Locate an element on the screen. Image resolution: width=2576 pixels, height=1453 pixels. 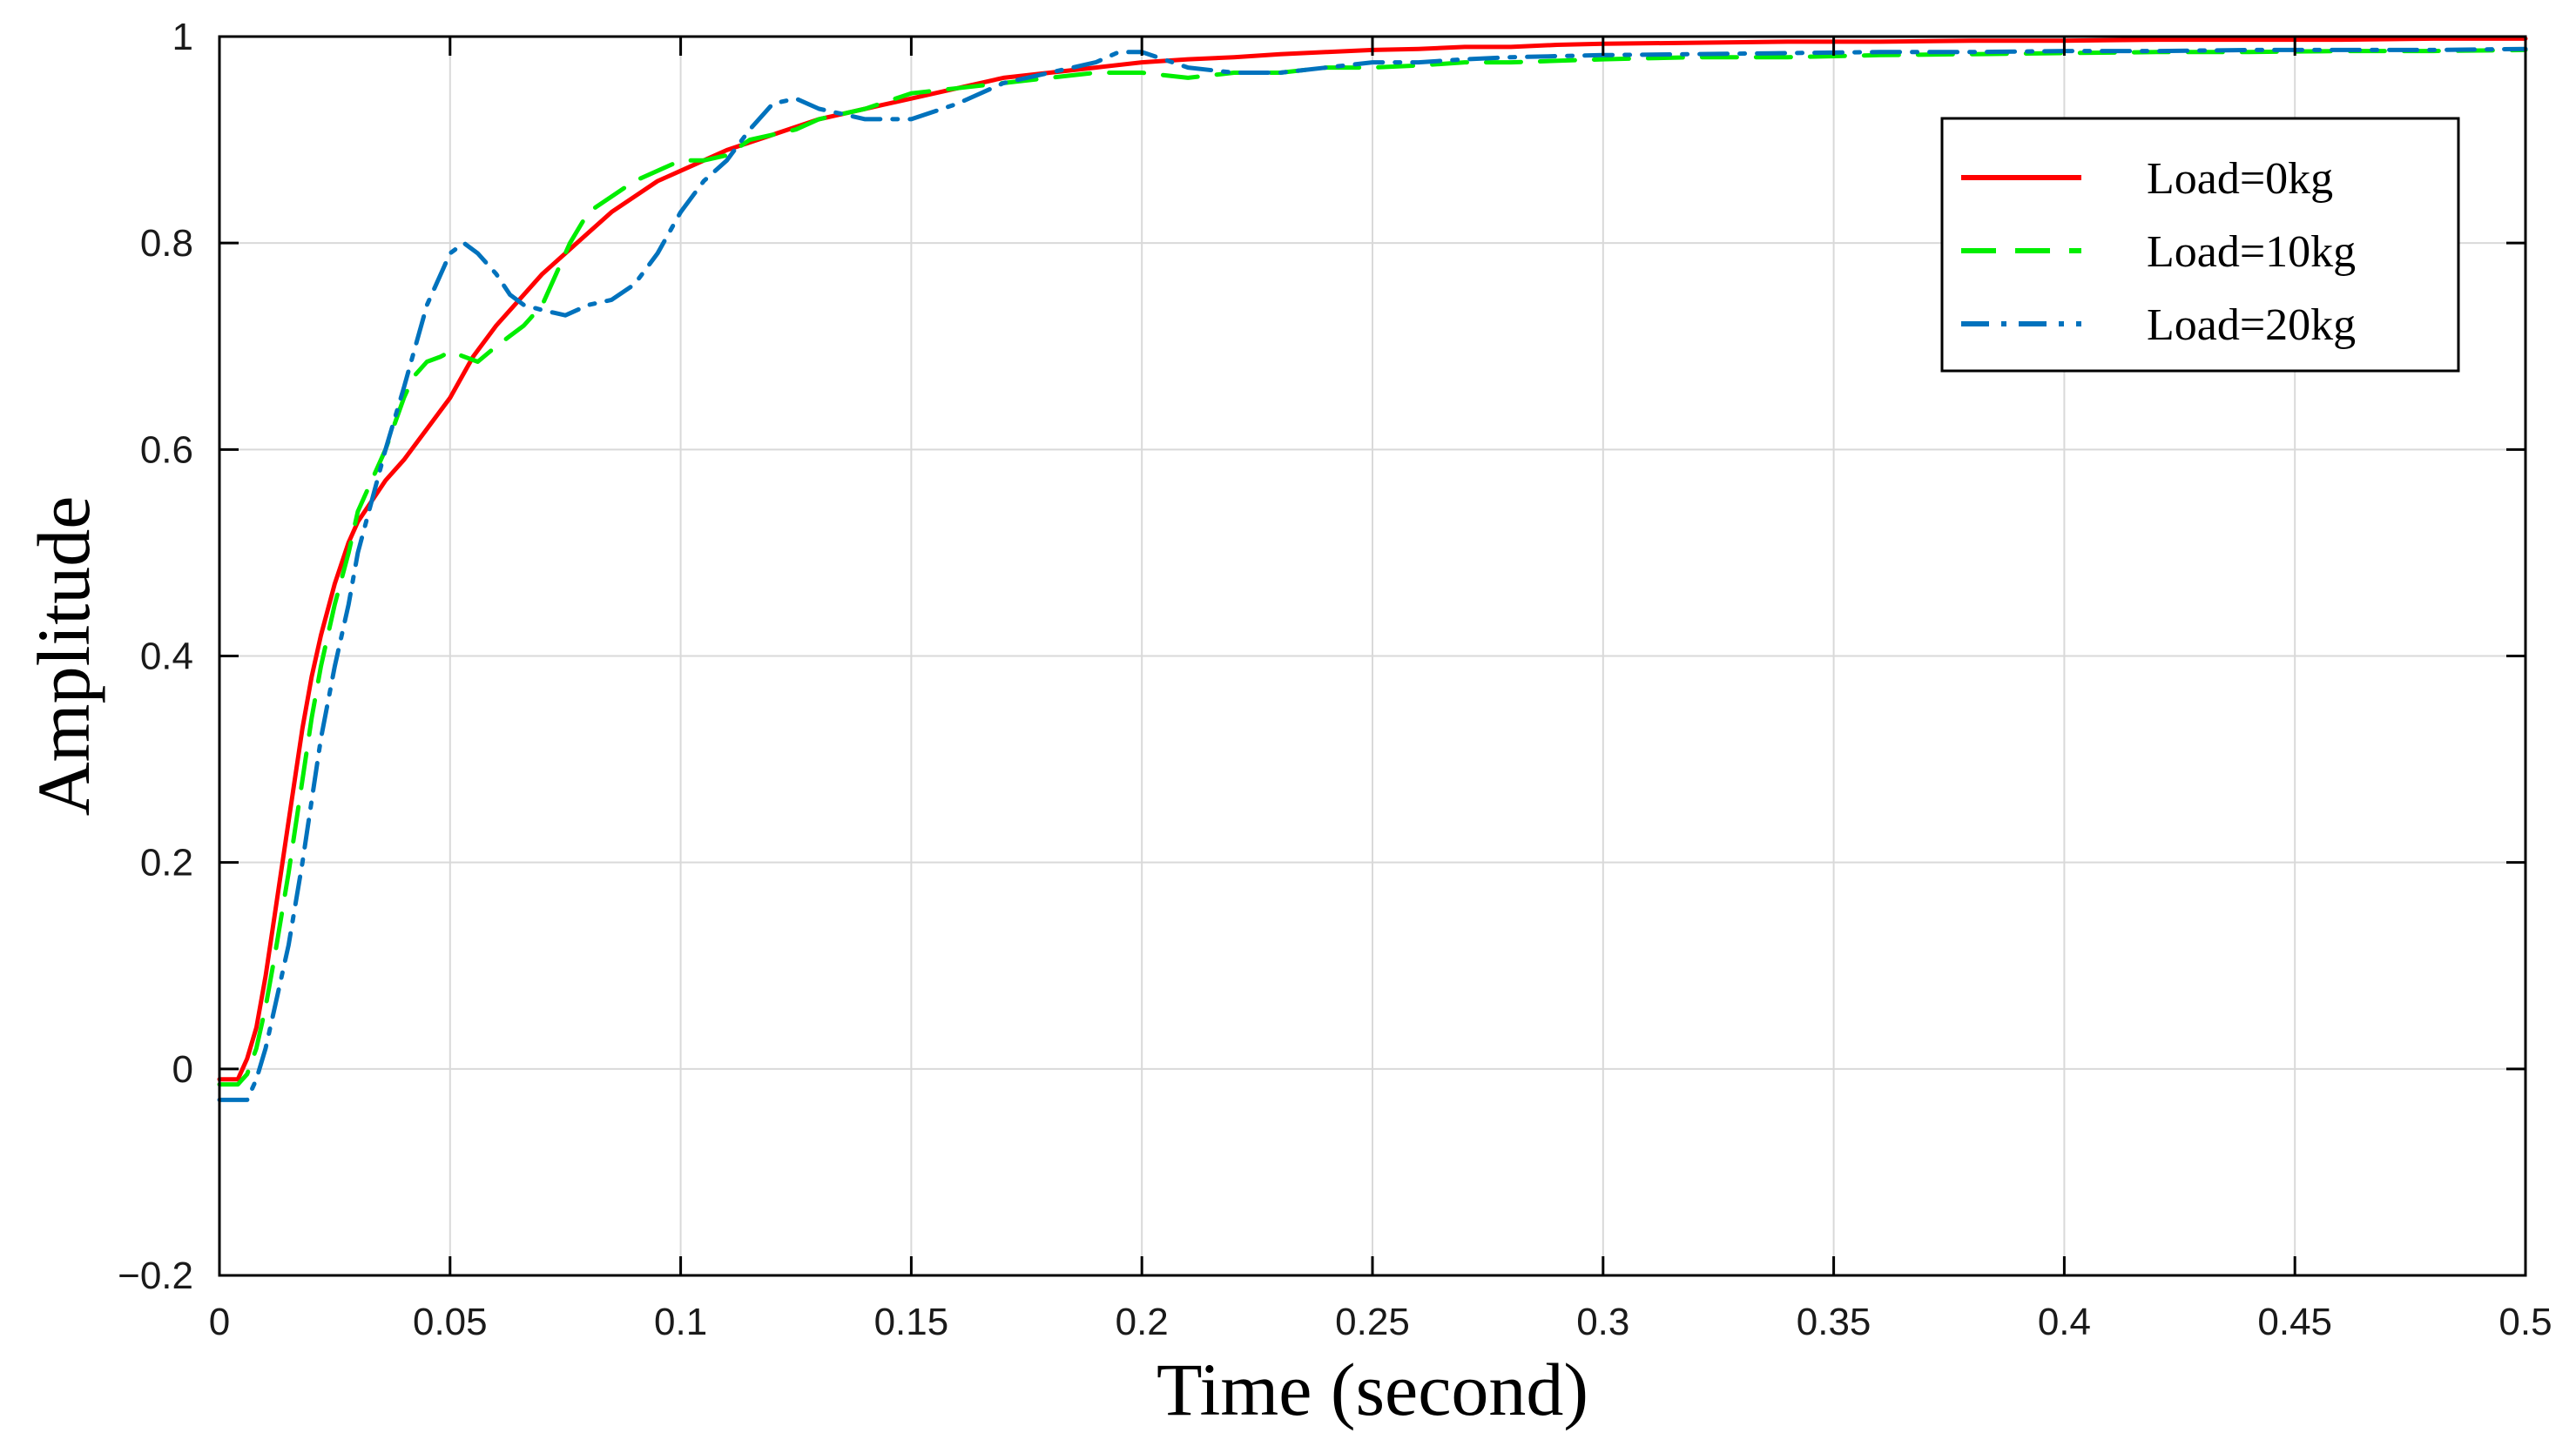
y-tick-label: 1 is located at coordinates (183, 37).